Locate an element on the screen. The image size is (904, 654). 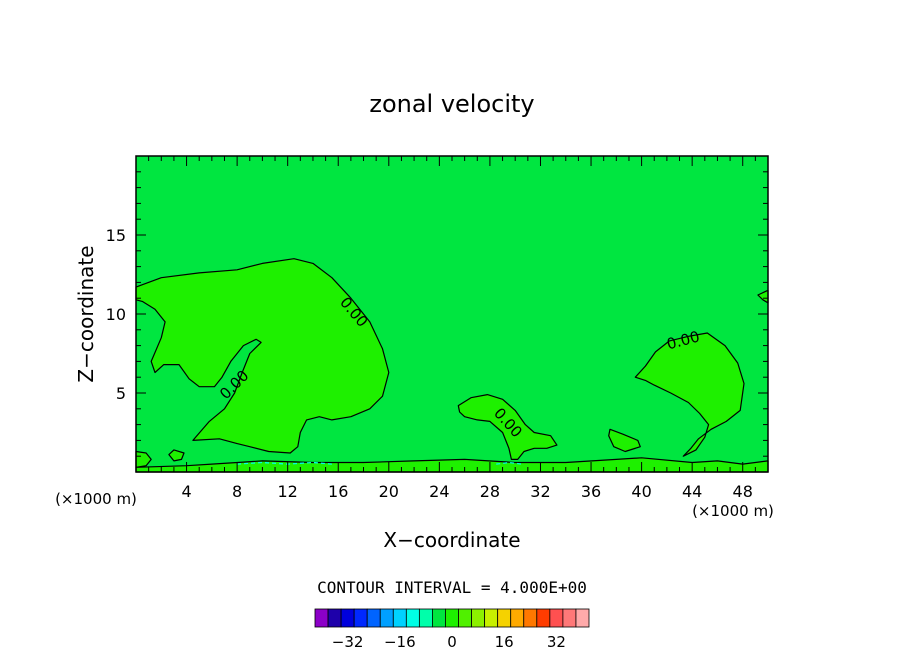
x-tick-label: 36 is located at coordinates (591, 491).